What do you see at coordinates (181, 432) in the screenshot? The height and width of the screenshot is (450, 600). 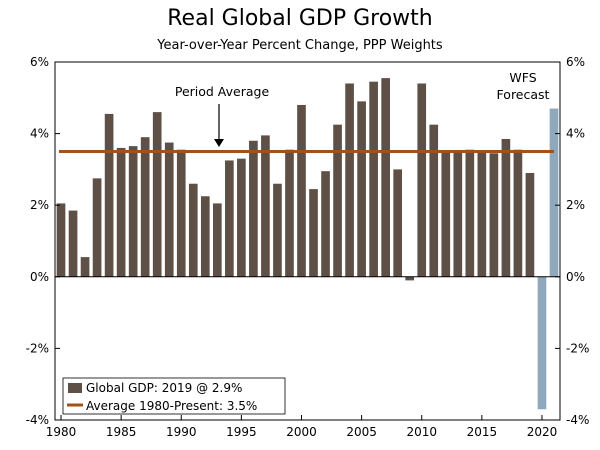 I see `xtick-label: 1990` at bounding box center [181, 432].